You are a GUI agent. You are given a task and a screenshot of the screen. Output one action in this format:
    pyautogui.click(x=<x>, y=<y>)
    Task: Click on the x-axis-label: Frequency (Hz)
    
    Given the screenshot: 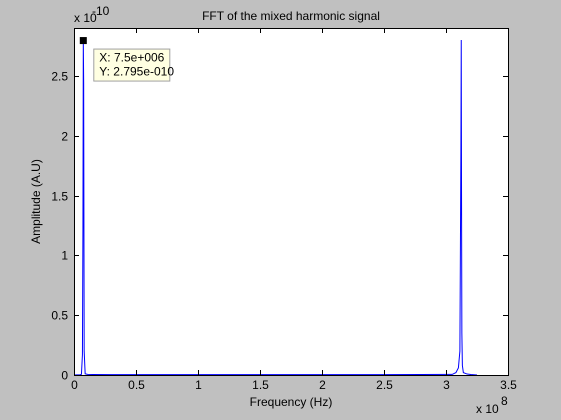 What is the action you would take?
    pyautogui.click(x=291, y=402)
    